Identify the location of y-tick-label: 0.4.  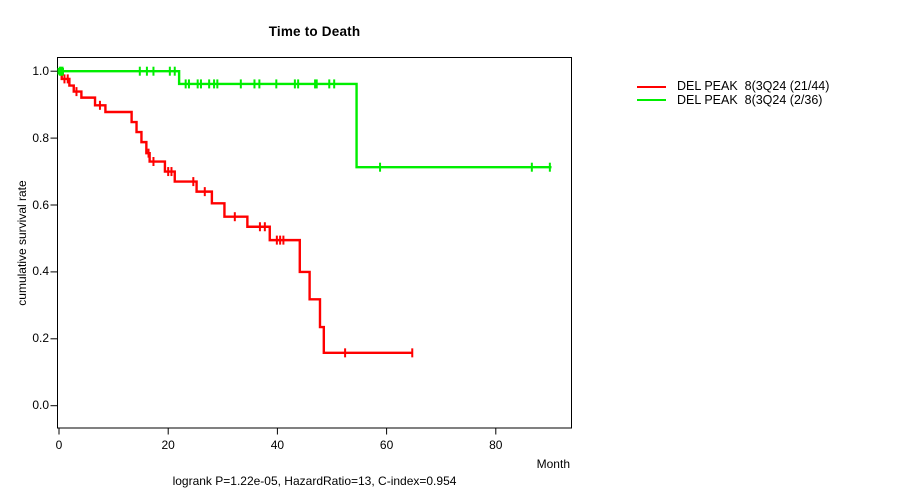
(40, 271).